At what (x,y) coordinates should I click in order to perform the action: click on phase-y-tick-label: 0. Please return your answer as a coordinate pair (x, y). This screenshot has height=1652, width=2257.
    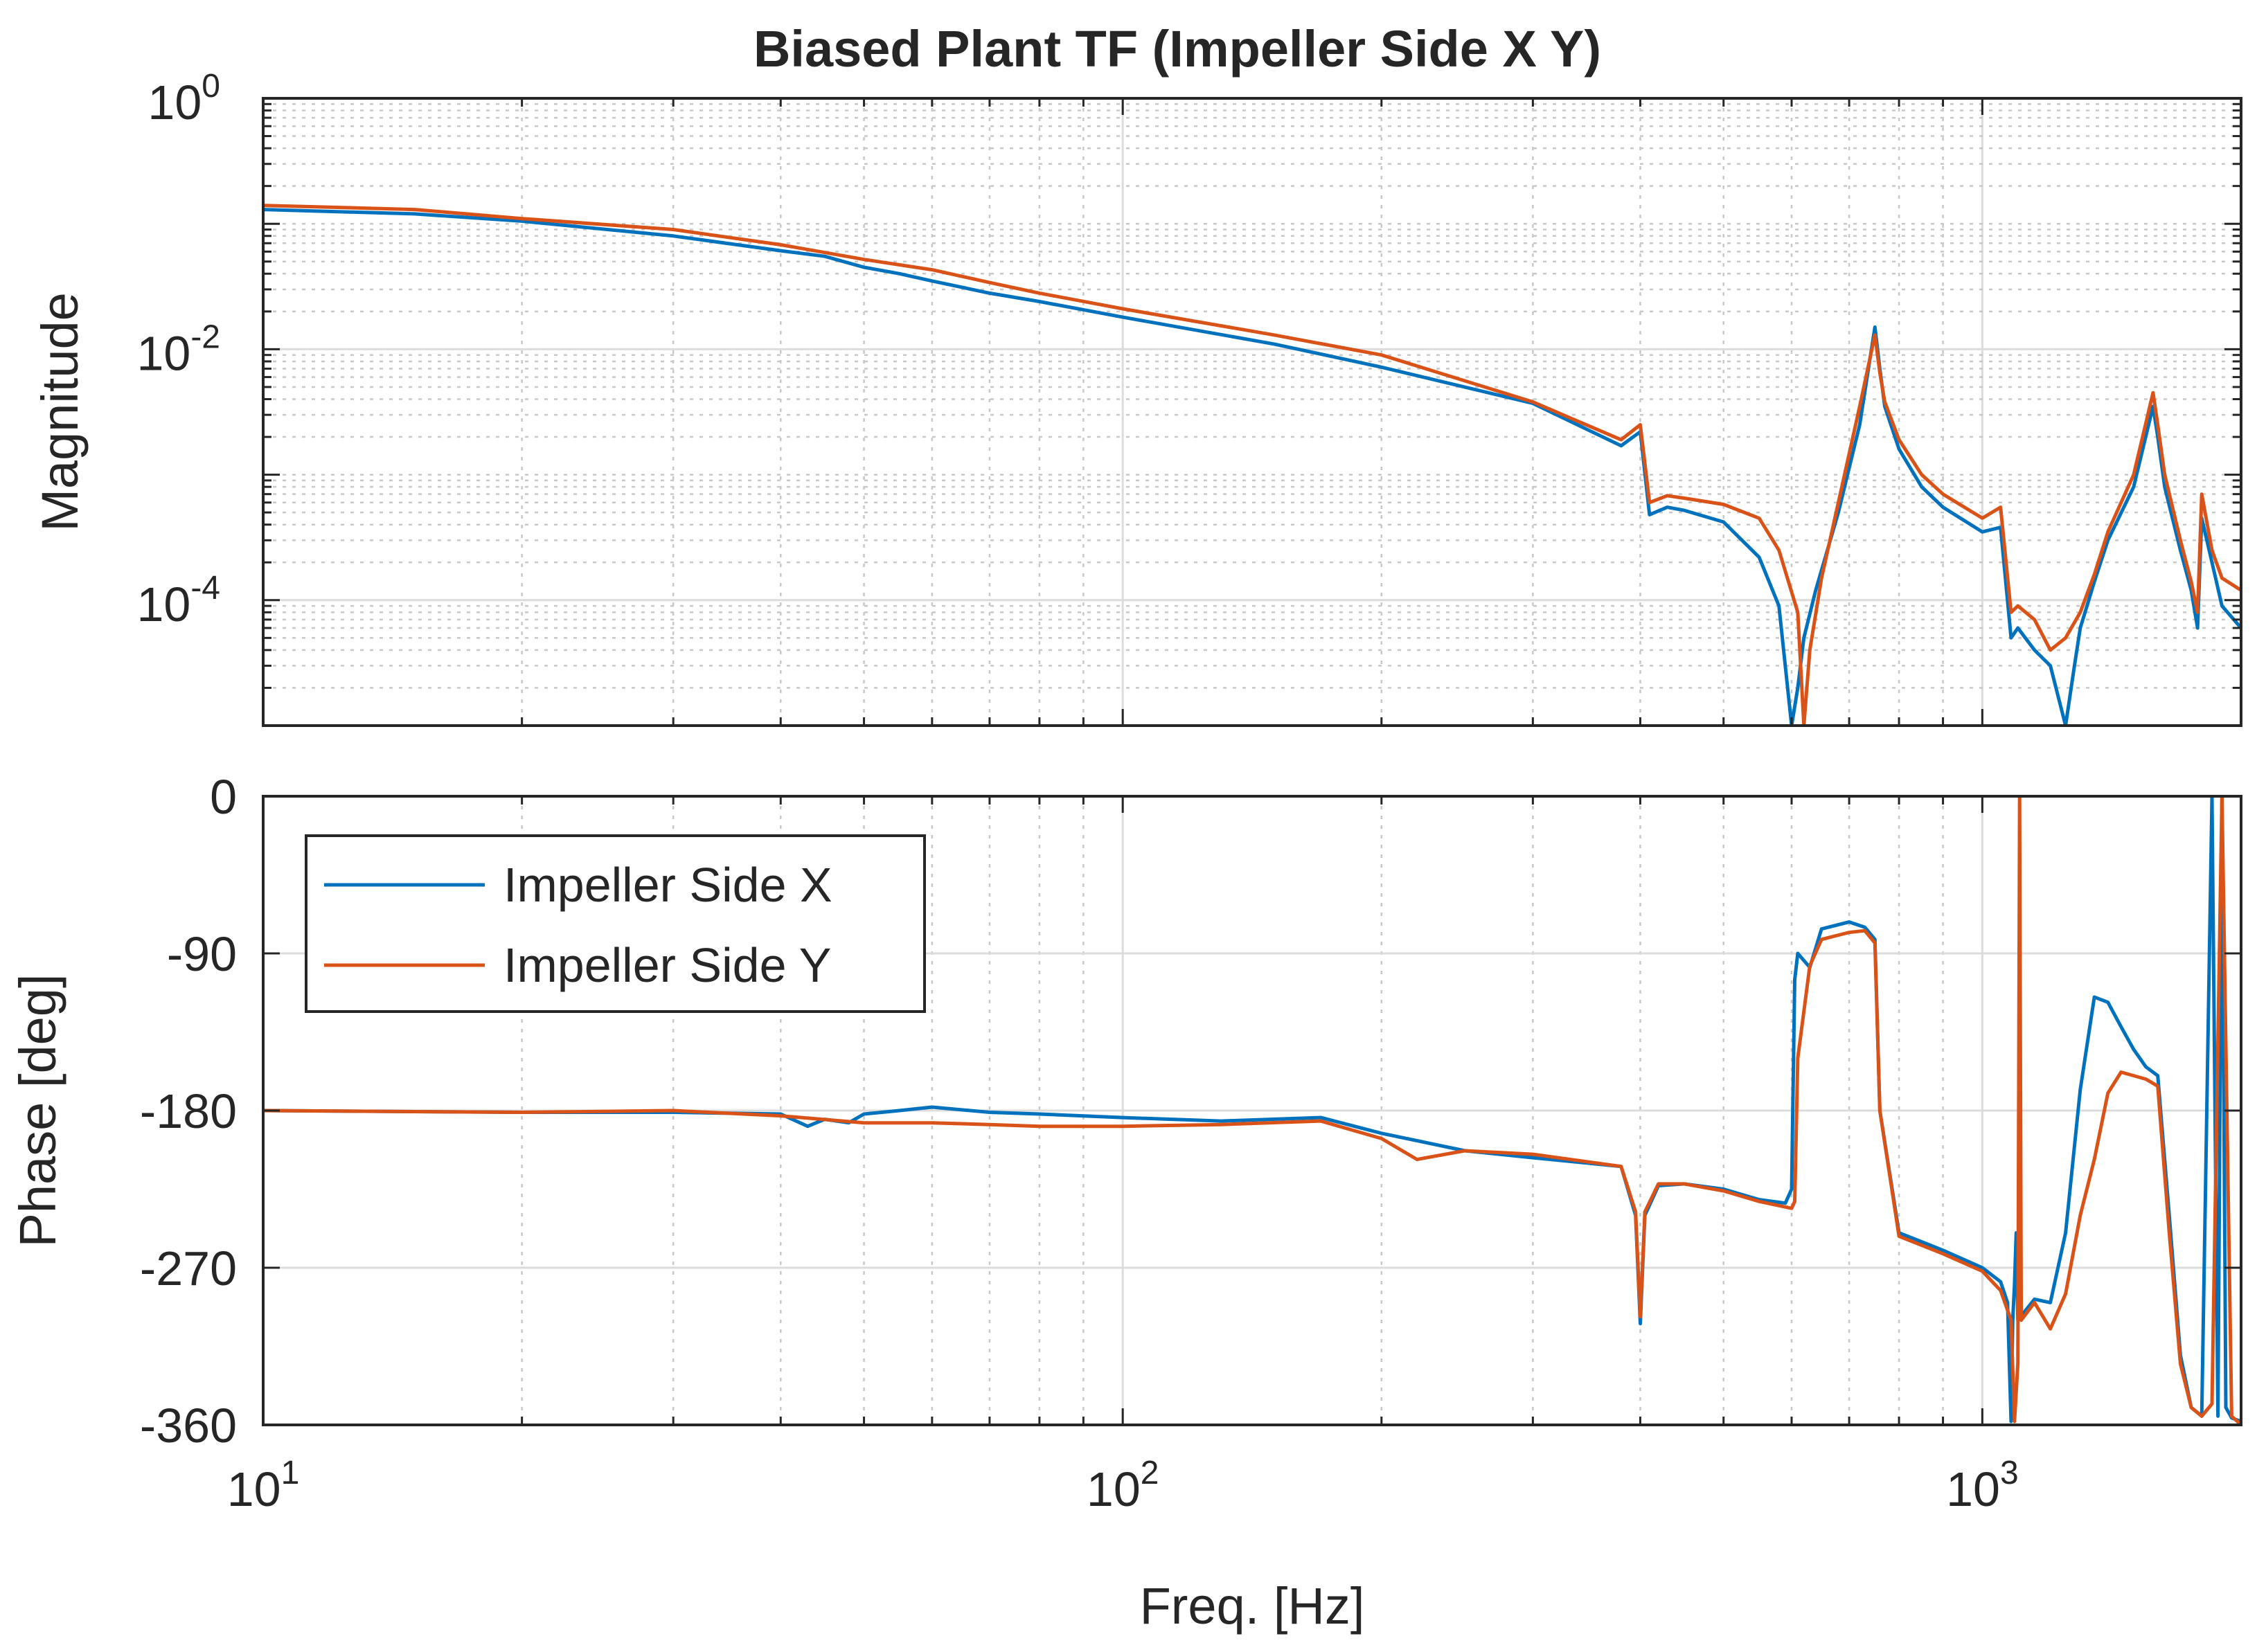
    Looking at the image, I should click on (224, 797).